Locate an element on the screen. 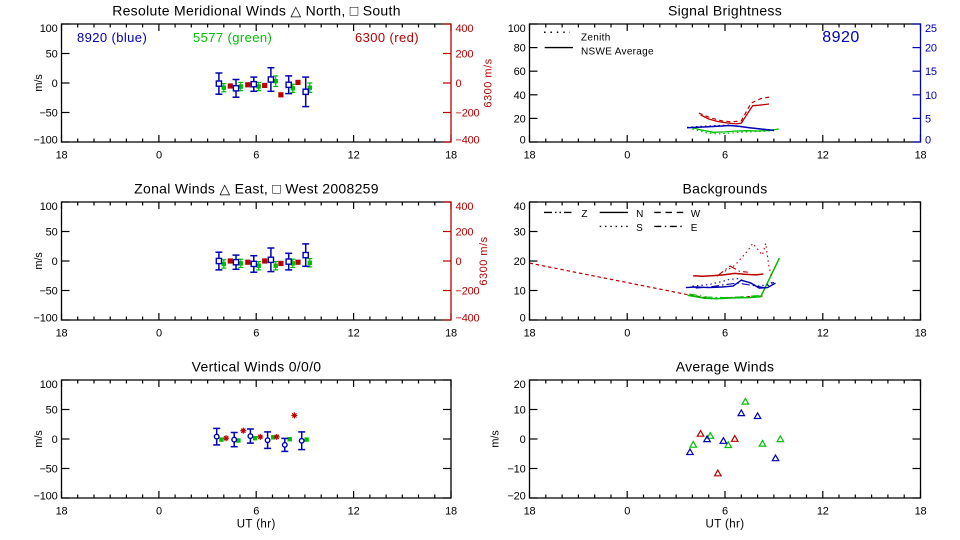 This screenshot has width=960, height=540. svg-text: Signal Brightness is located at coordinates (725, 11).